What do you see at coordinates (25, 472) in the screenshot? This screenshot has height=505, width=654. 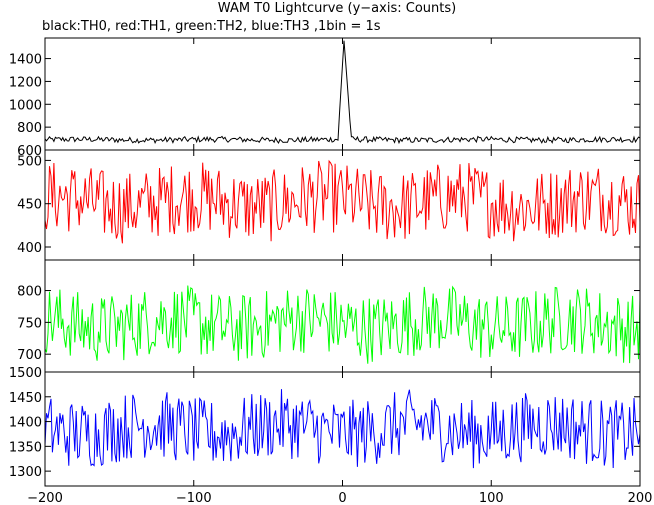 I see `y-tick-label-TH3: 1300` at bounding box center [25, 472].